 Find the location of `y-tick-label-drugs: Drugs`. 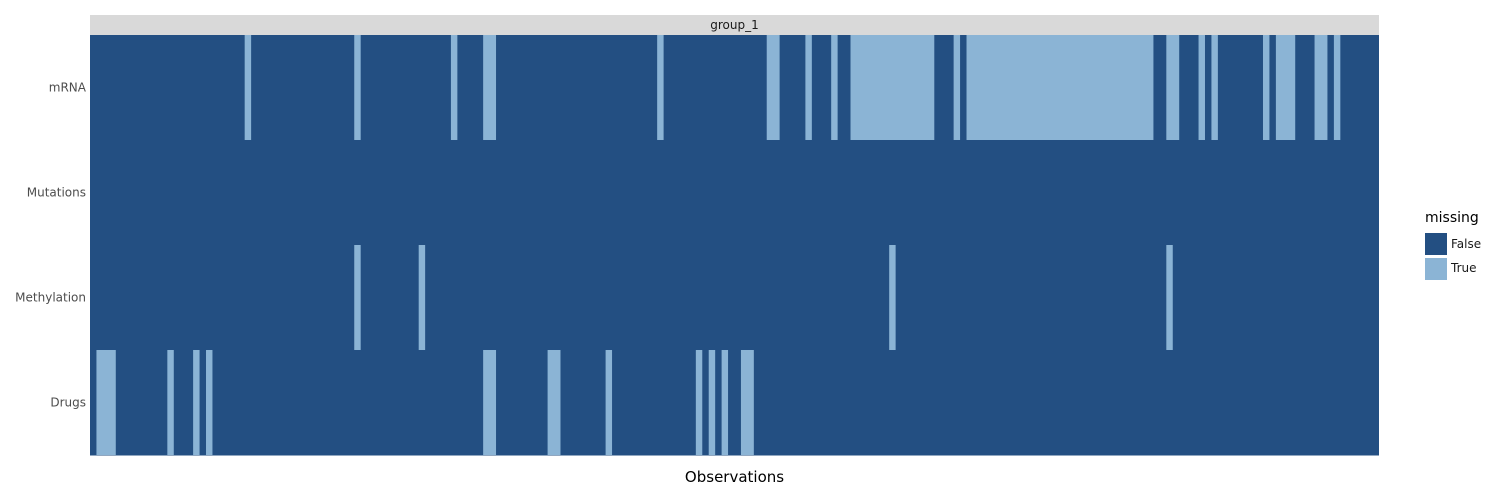

y-tick-label-drugs: Drugs is located at coordinates (68, 403).